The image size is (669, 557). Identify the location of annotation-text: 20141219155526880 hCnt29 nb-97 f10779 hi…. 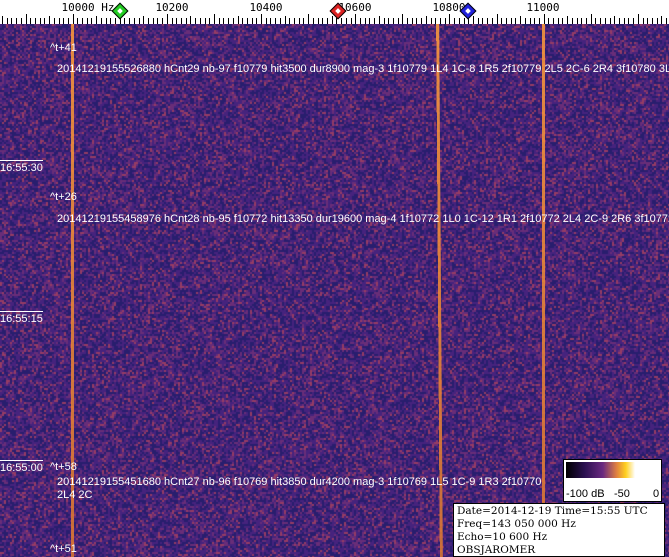
(363, 69).